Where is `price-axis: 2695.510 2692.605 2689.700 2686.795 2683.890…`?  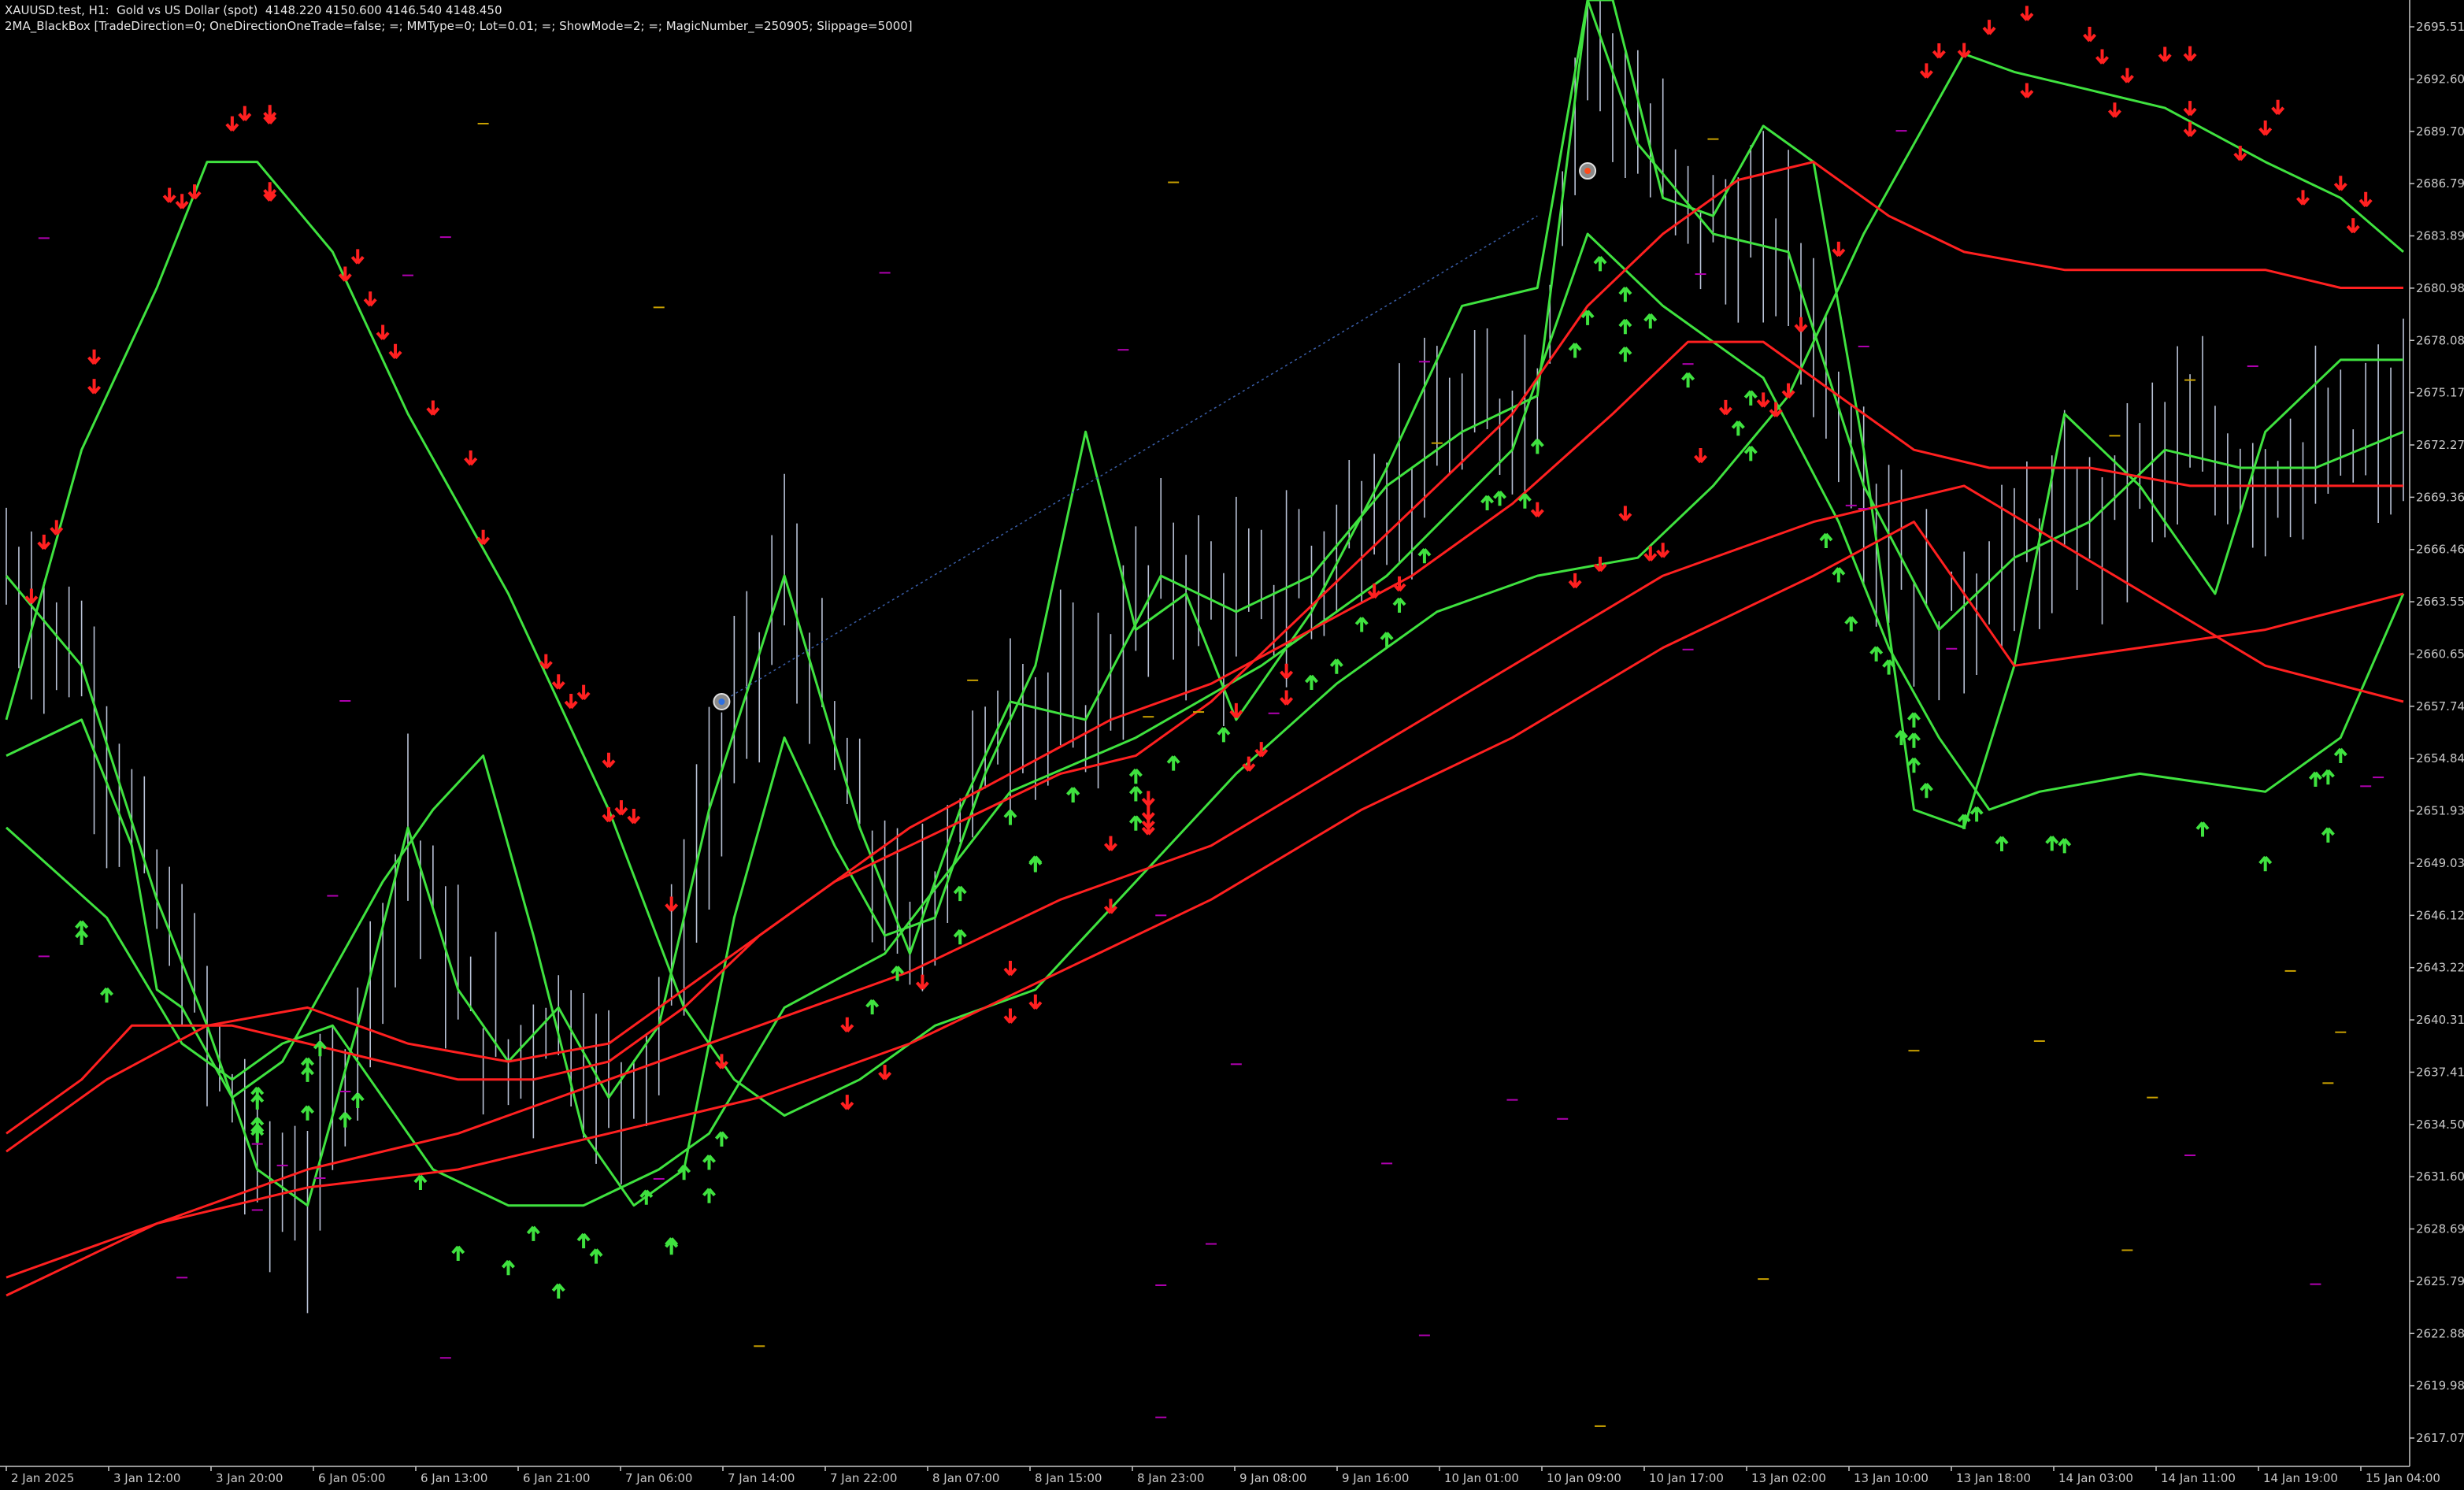
price-axis: 2695.510 2692.605 2689.700 2686.795 2683.890… is located at coordinates (2437, 732).